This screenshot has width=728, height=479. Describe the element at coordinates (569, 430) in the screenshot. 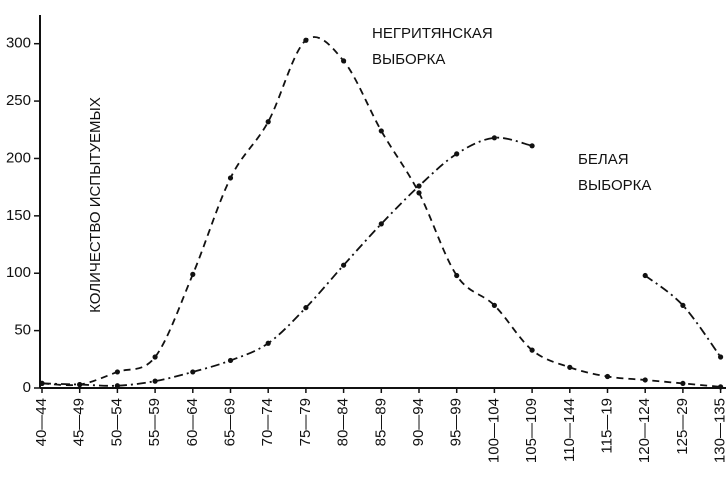

I see `x-tick-label: 110—144` at that location.